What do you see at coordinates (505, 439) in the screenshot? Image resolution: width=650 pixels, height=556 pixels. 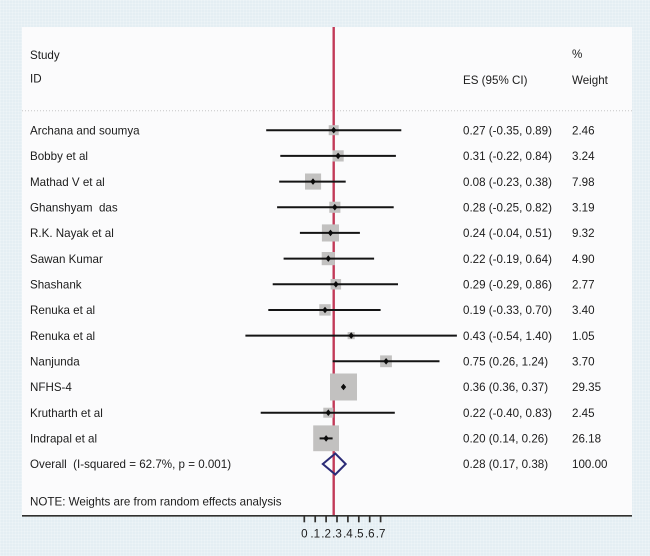 I see `svg-text: 0.20 (0.14, 0.26)` at bounding box center [505, 439].